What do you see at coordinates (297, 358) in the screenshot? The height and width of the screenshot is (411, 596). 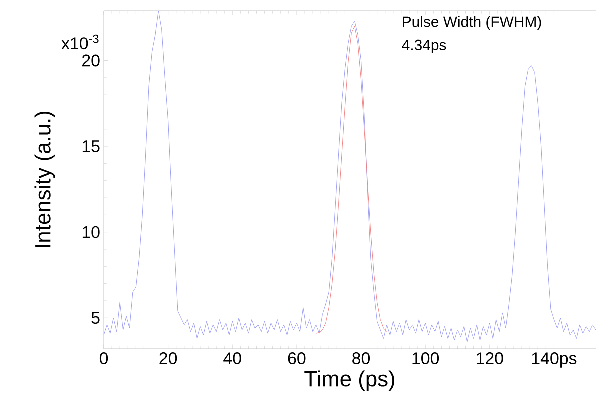 I see `x-tick-label: 60` at bounding box center [297, 358].